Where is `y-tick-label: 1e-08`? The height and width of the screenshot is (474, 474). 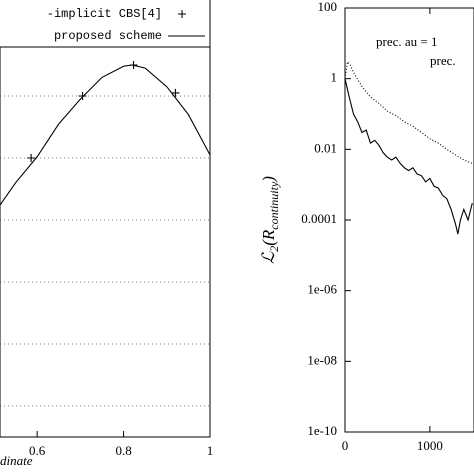 y-tick-label: 1e-08 is located at coordinates (322, 359).